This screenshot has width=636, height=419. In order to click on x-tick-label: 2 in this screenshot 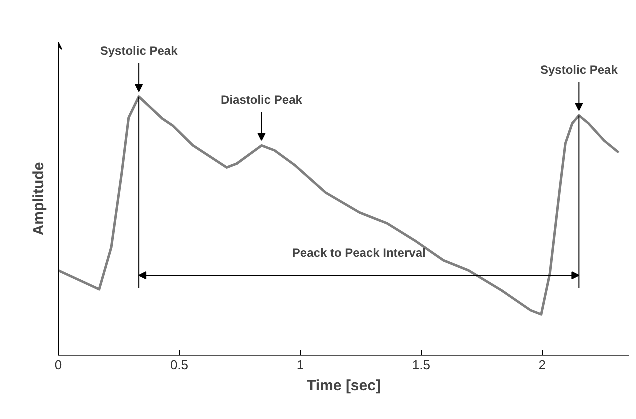, I will do `click(542, 365)`.